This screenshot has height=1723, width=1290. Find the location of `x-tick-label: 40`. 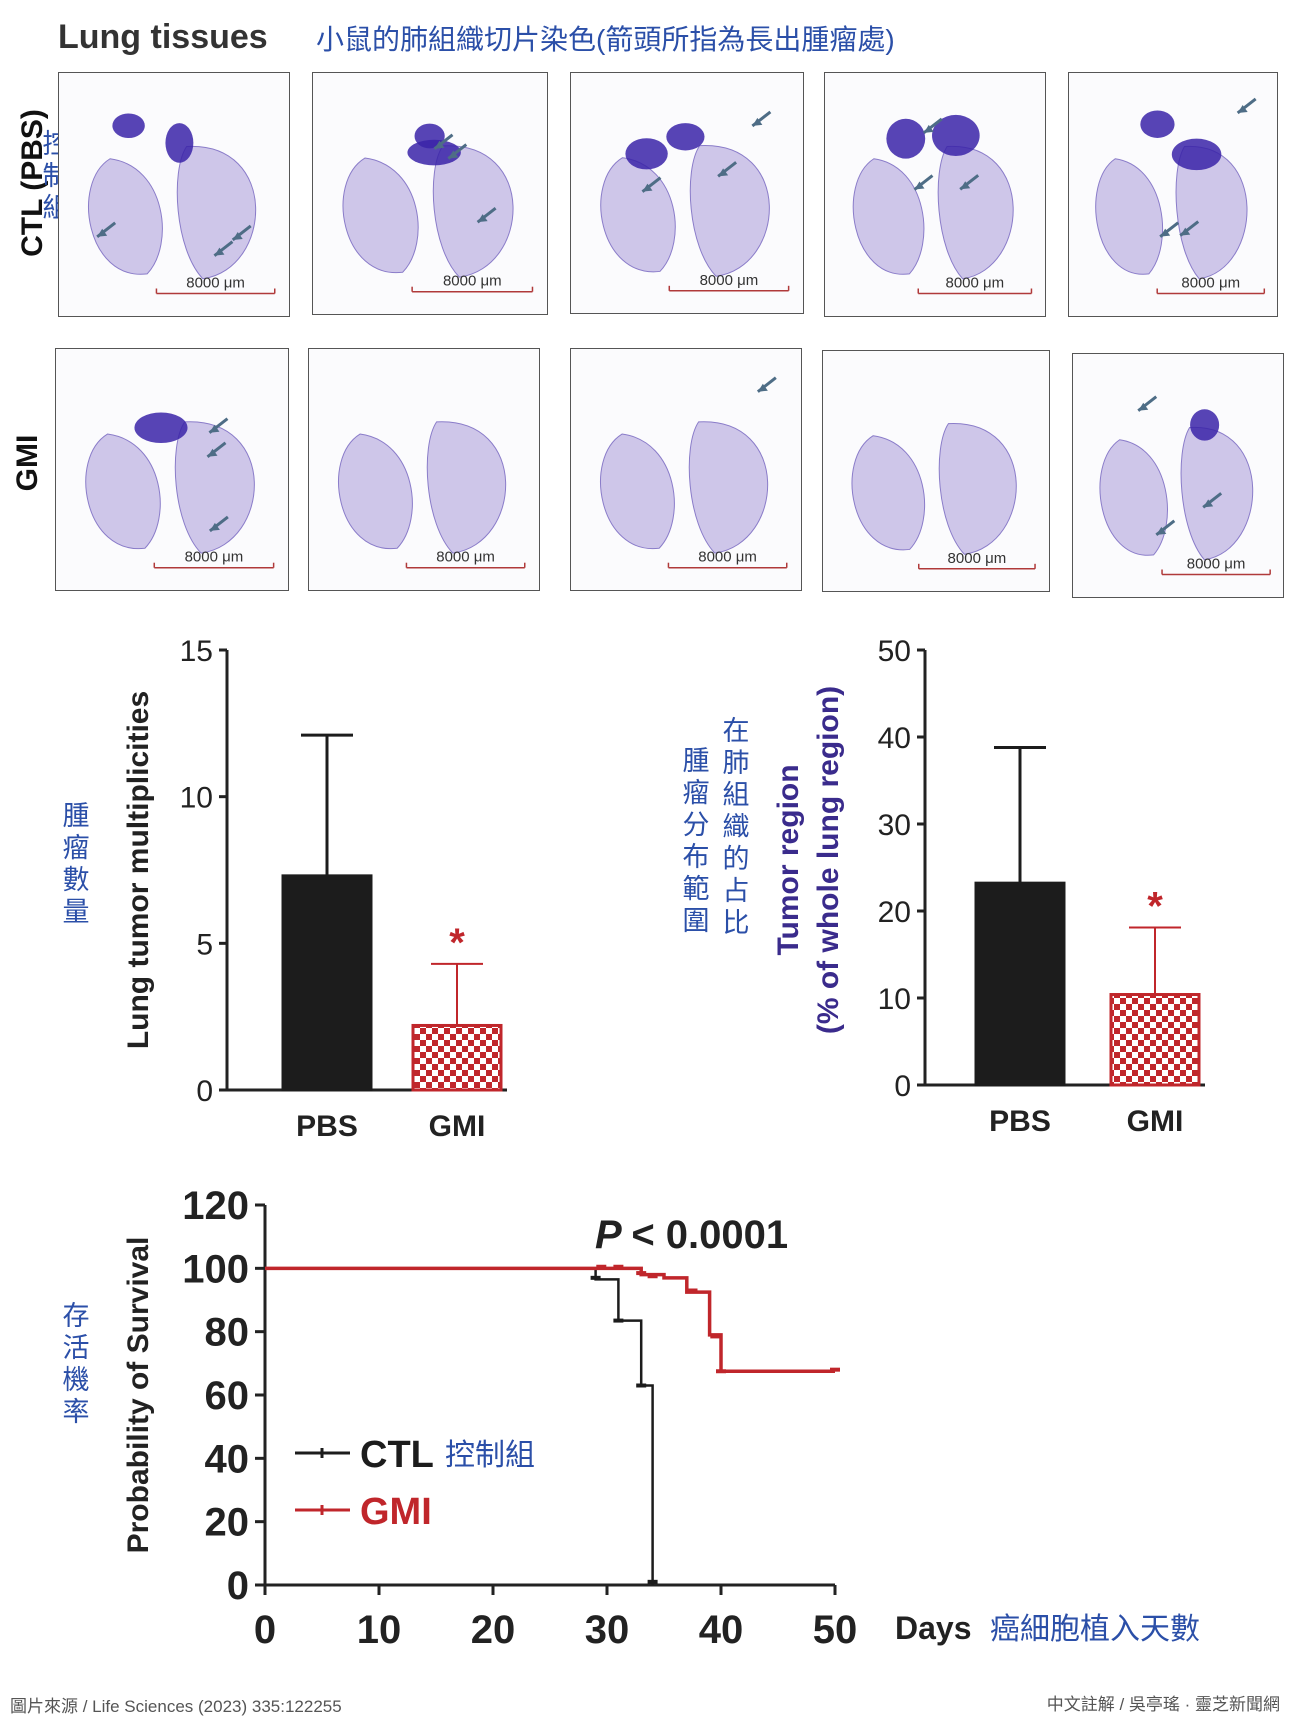

x-tick-label: 40 is located at coordinates (721, 1629).